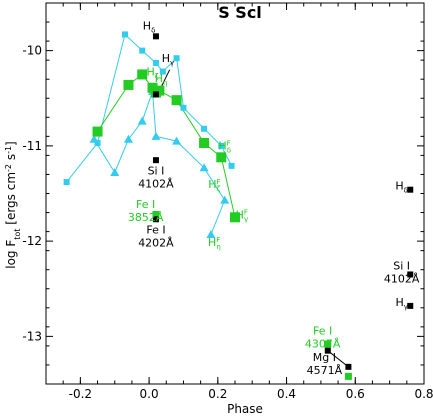 Image resolution: width=433 pixels, height=418 pixels. What do you see at coordinates (146, 217) in the screenshot?
I see `annotation-label: 3852Å` at bounding box center [146, 217].